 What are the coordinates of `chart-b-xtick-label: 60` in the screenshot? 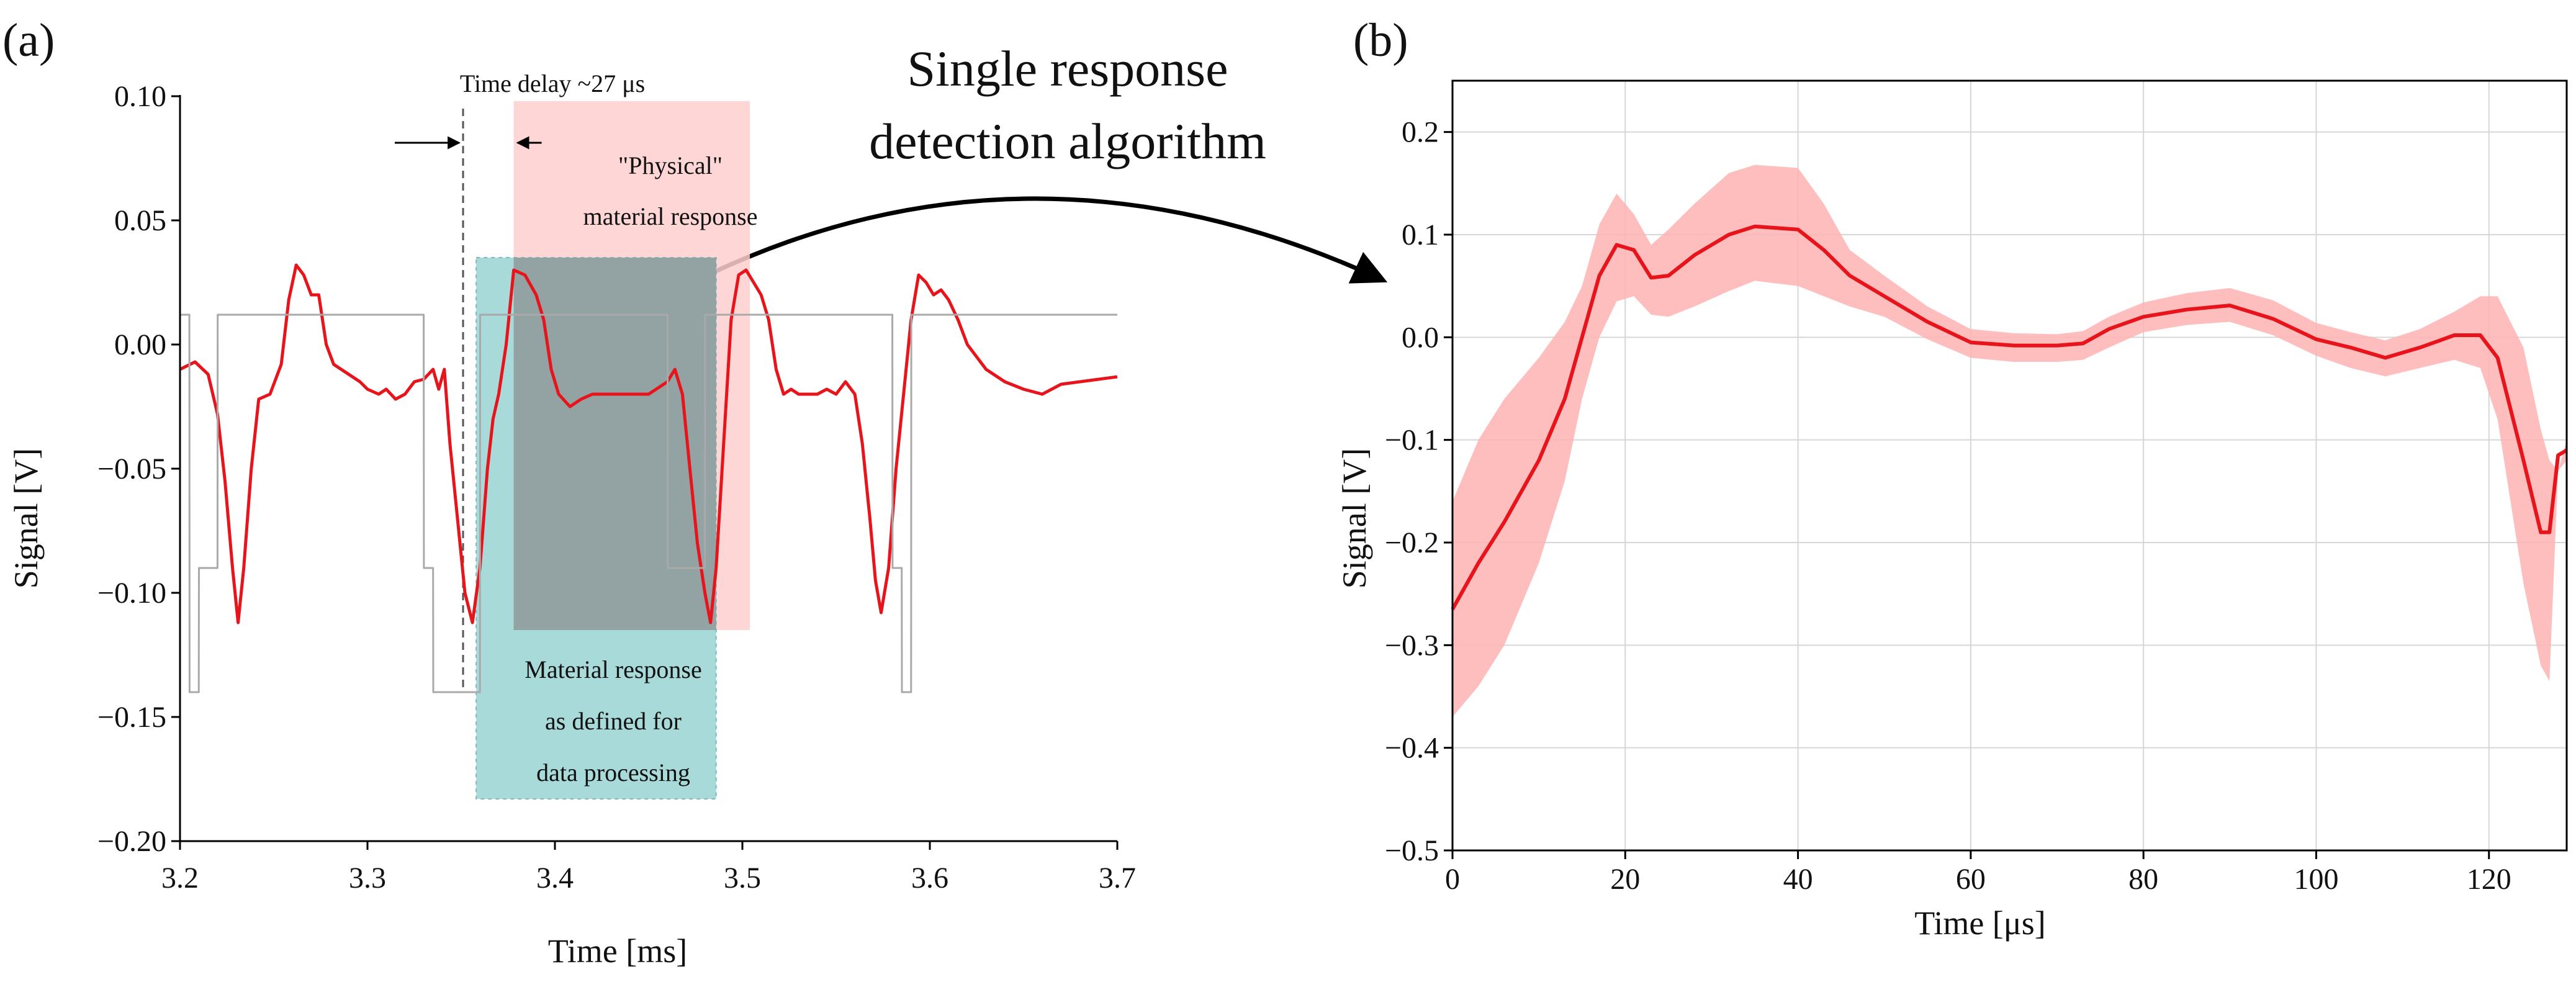 It's located at (1971, 879).